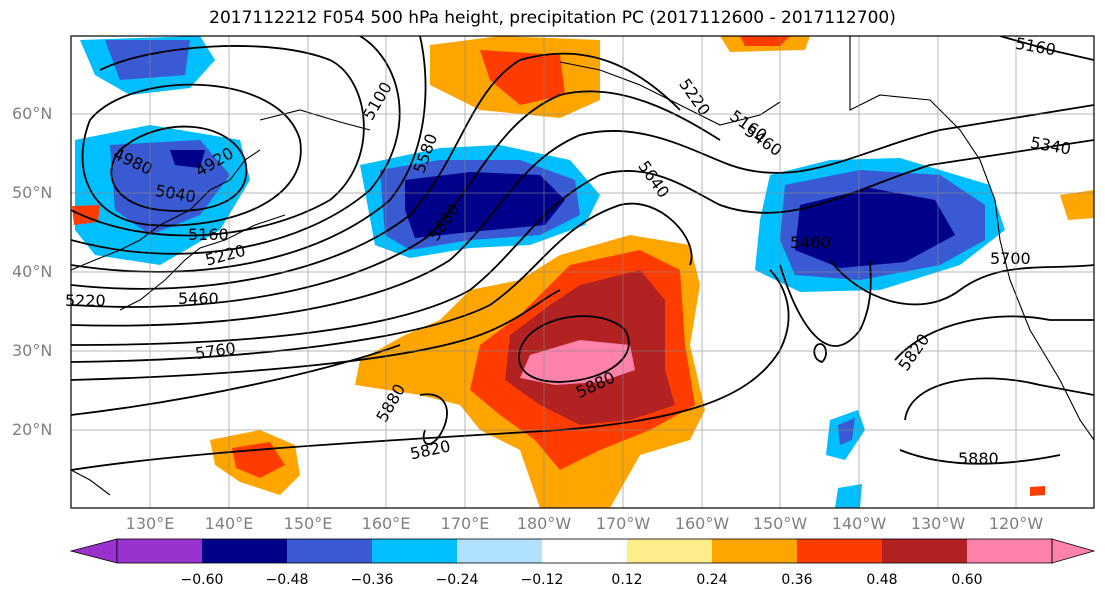 This screenshot has height=601, width=1105. Describe the element at coordinates (859, 523) in the screenshot. I see `lon-label: 140°W` at that location.